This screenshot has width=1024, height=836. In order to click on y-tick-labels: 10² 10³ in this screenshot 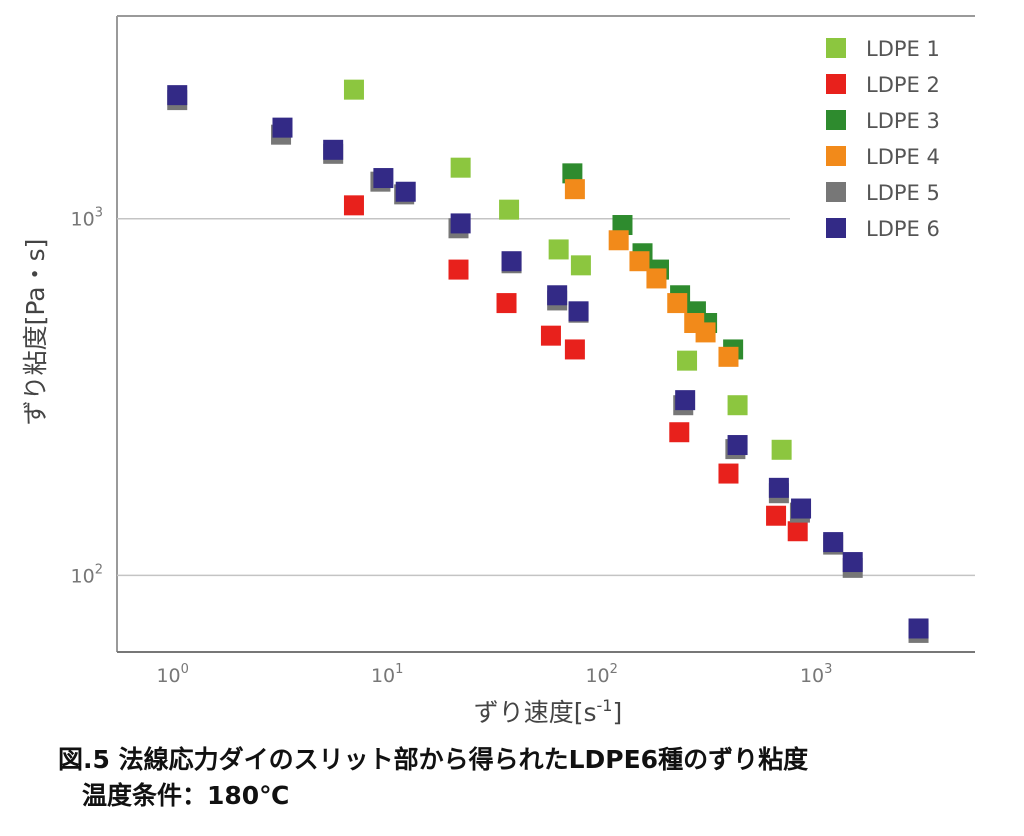, I will do `click(87, 397)`.